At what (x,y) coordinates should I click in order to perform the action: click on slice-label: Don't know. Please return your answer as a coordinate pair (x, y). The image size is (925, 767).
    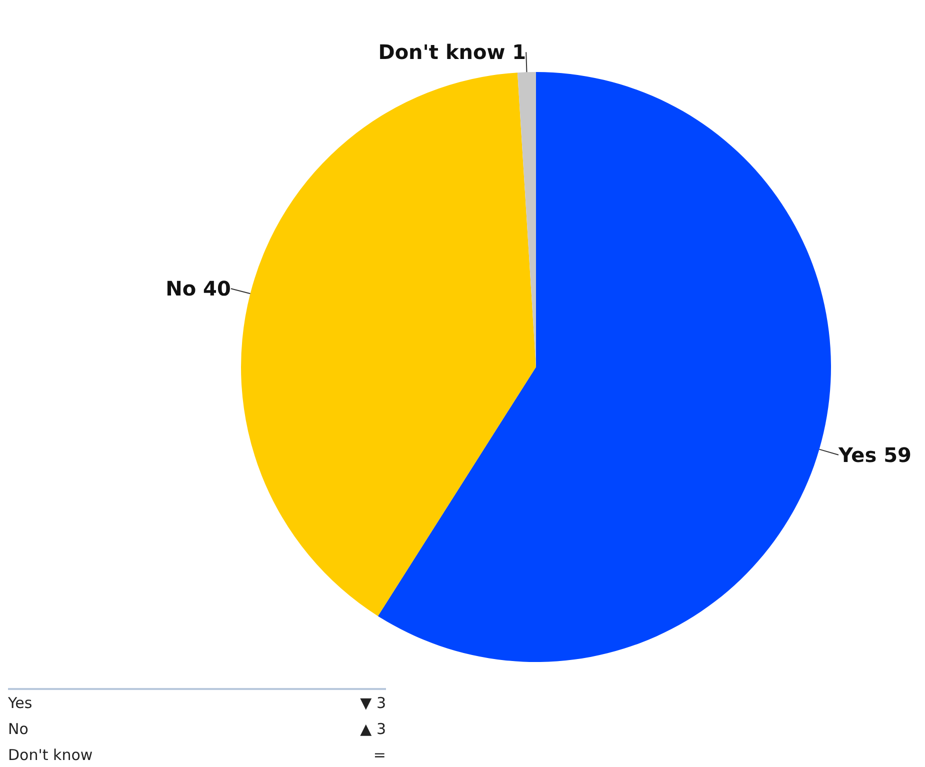
    Looking at the image, I should click on (442, 52).